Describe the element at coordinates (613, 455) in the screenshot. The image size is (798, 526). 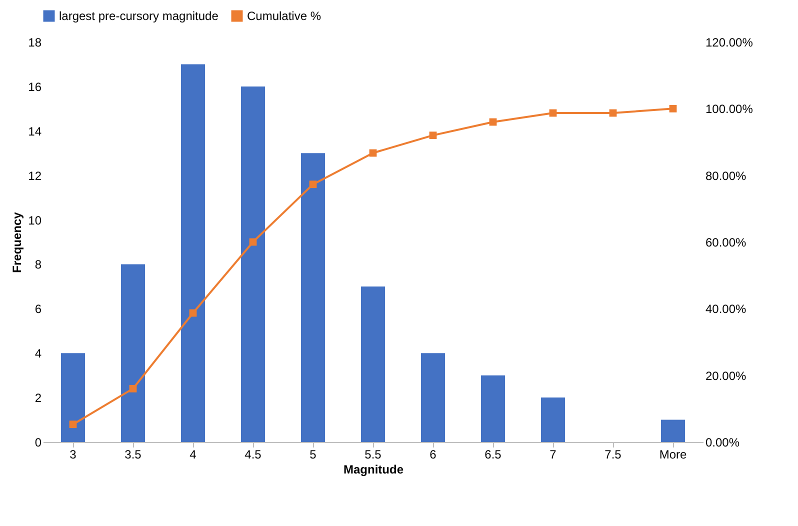
I see `x-tick-label: 7.5` at that location.